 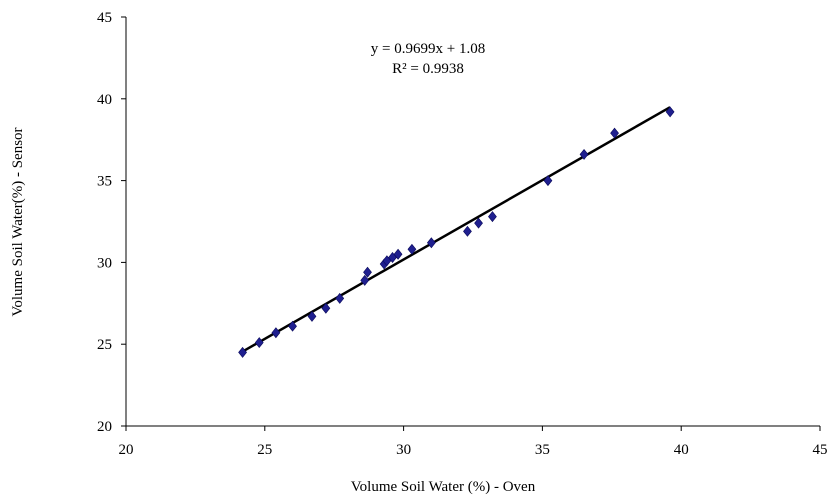 I want to click on x-axis-label: Volume Soil Water (%) - Oven, so click(x=443, y=487).